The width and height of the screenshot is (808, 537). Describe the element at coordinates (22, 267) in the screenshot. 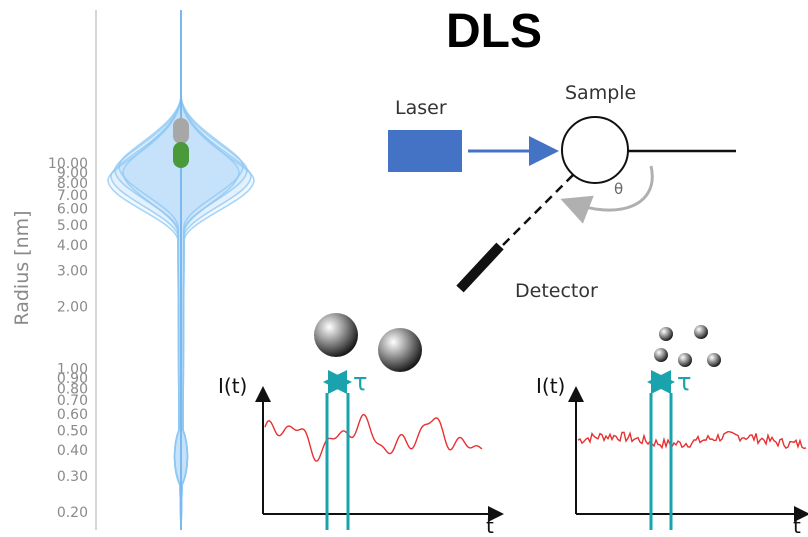

I see `radius-axis-label: Radius [nm]` at that location.